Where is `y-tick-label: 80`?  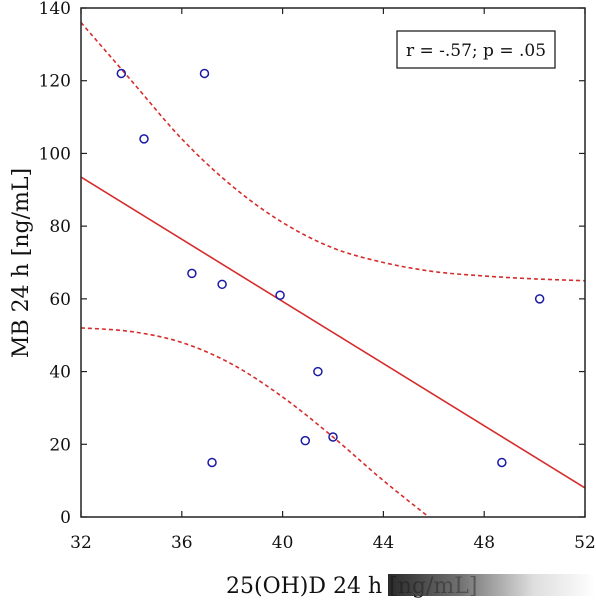
y-tick-label: 80 is located at coordinates (60, 227).